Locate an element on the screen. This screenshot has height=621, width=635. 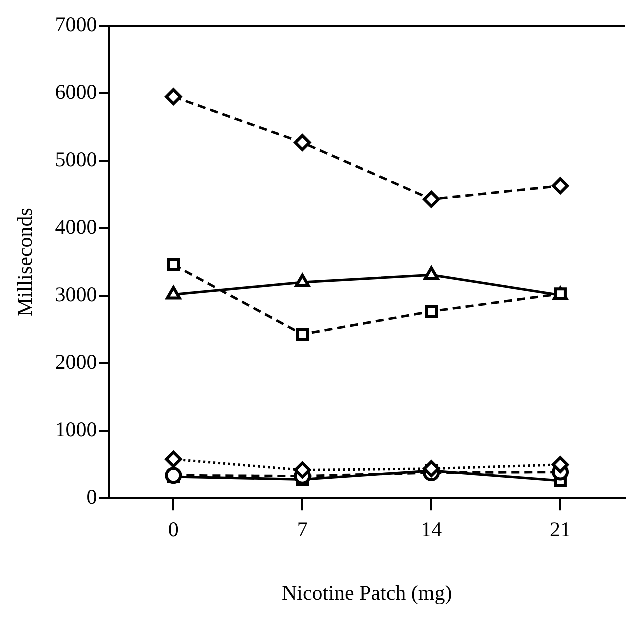
y-tick-label: 1000 is located at coordinates (76, 430).